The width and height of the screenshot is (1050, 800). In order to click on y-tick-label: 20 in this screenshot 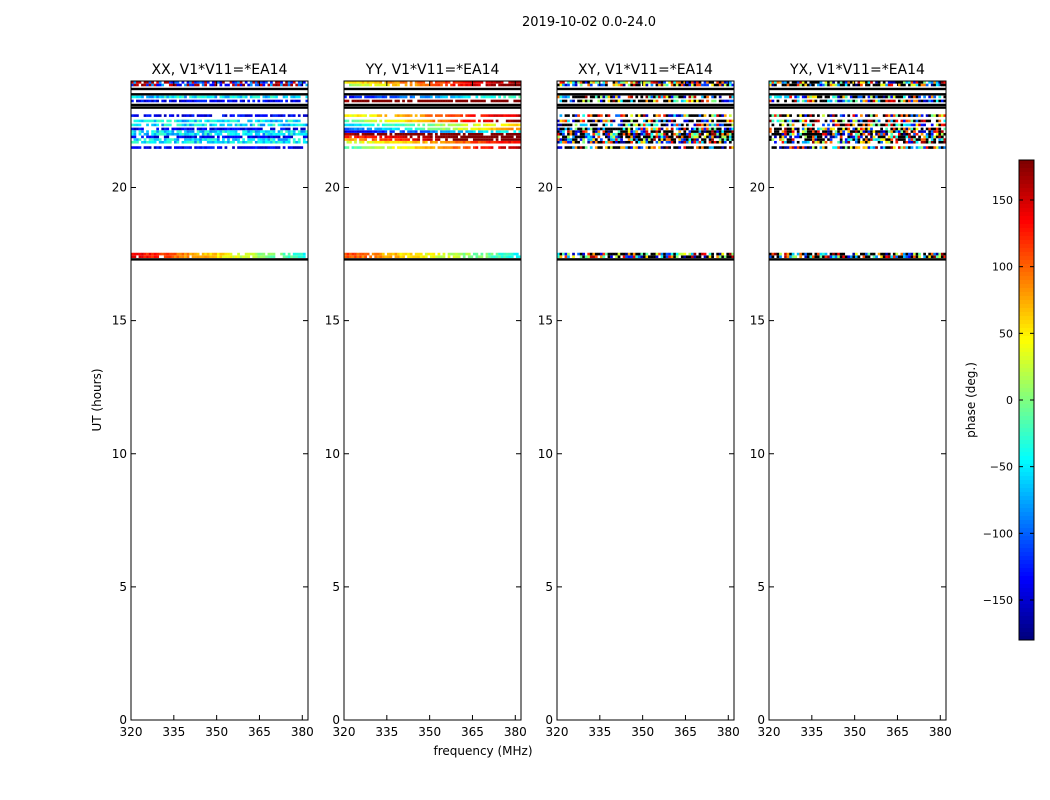, I will do `click(757, 188)`.